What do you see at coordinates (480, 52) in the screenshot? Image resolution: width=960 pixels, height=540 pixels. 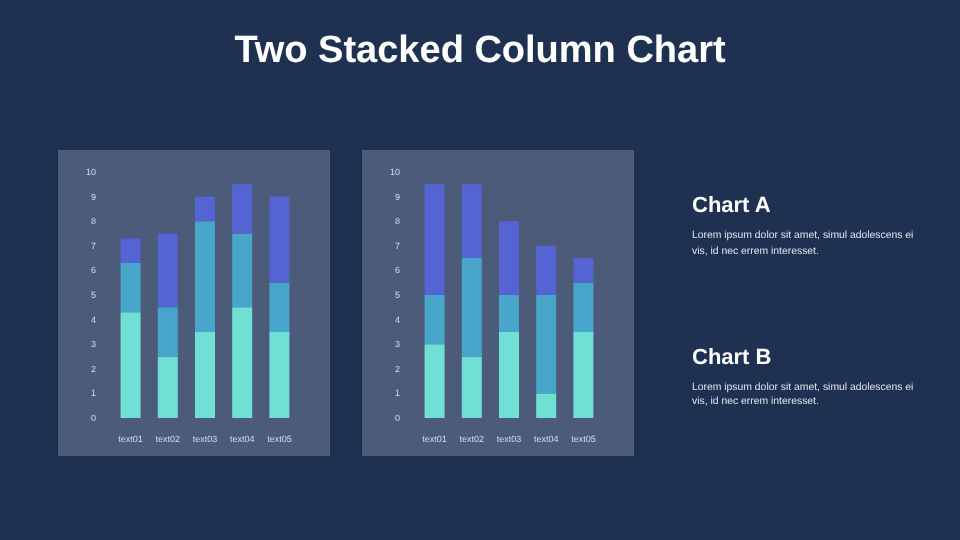 I see `text: Two Stacked Column Chart` at bounding box center [480, 52].